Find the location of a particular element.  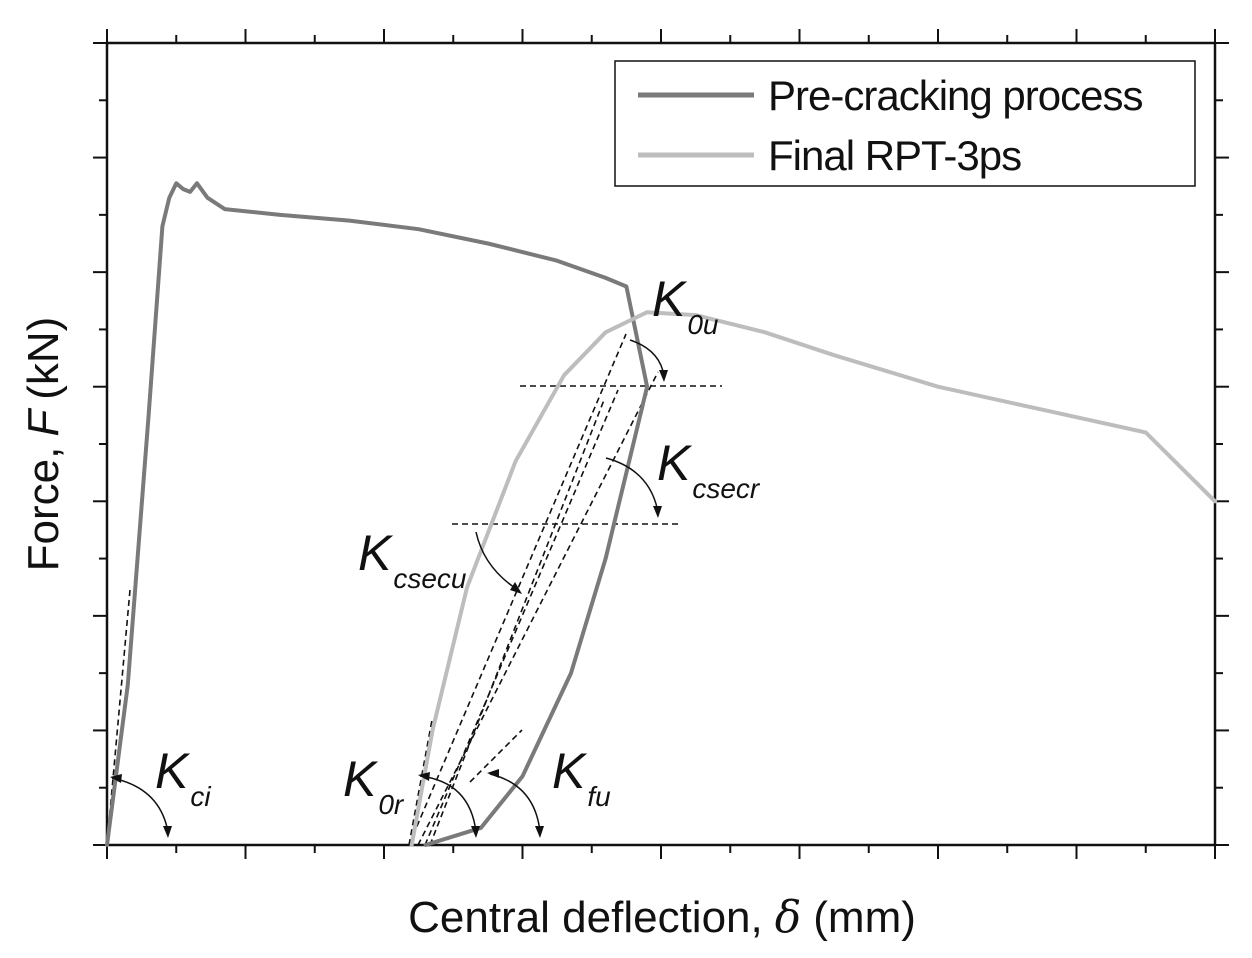

arrow-kcsecu is located at coordinates (516, 588).